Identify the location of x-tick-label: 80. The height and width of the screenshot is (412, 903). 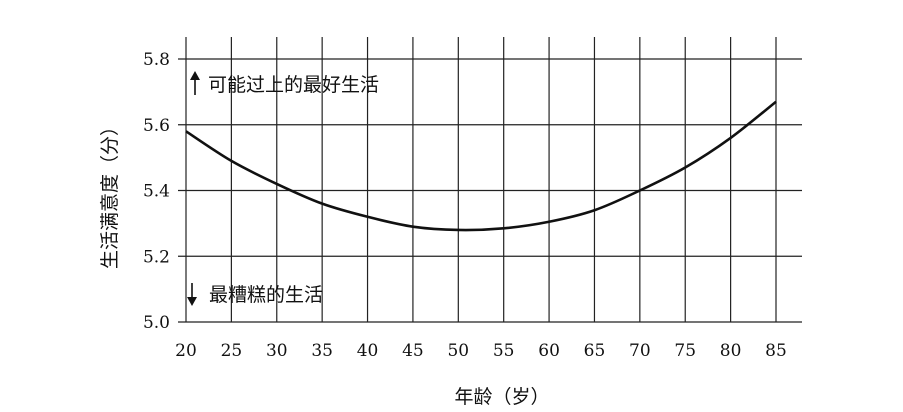
(731, 351).